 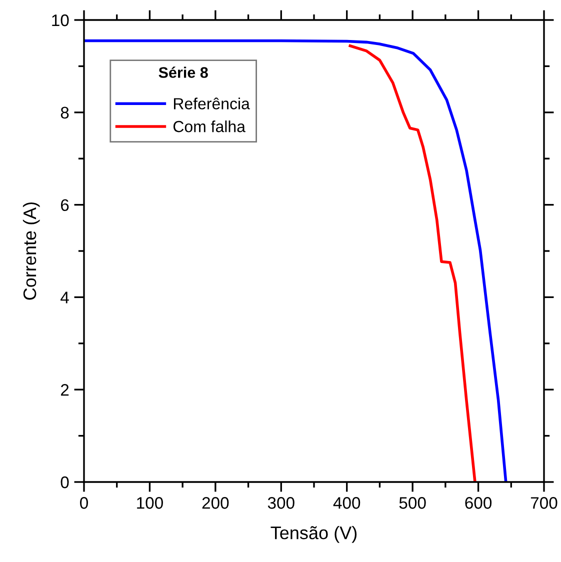 What do you see at coordinates (209, 126) in the screenshot?
I see `legend-label: Com falha` at bounding box center [209, 126].